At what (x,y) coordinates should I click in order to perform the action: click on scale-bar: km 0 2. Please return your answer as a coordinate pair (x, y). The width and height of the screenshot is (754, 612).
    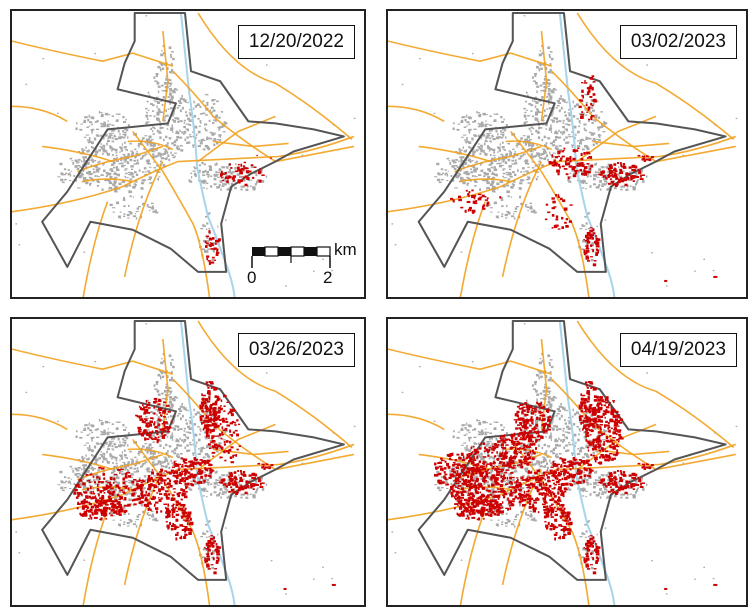
    Looking at the image, I should click on (301, 263).